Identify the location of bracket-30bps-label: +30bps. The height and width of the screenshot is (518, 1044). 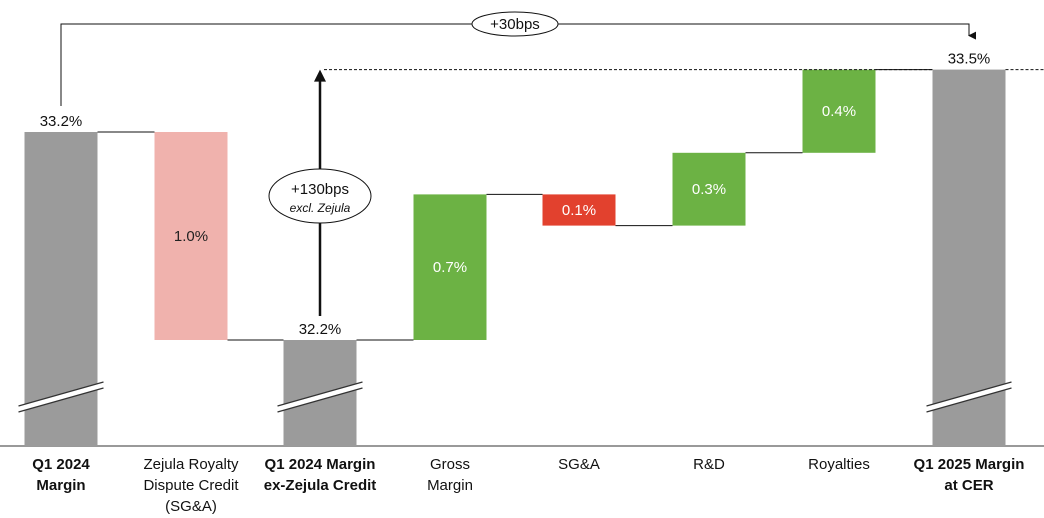
(515, 24).